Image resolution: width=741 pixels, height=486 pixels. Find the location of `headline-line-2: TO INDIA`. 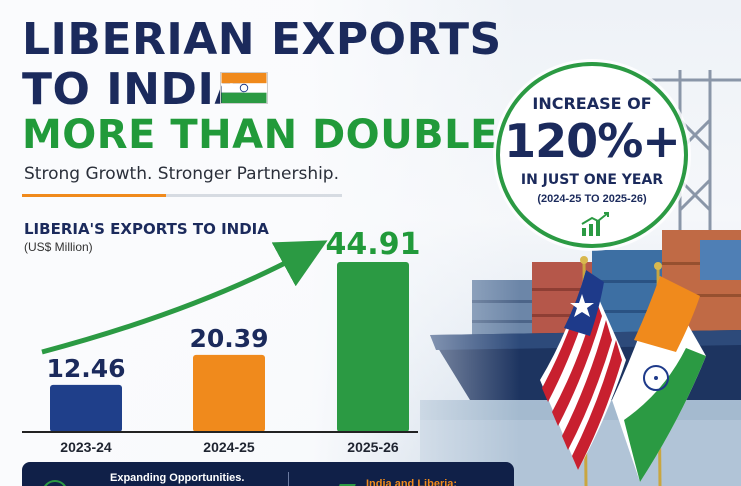

headline-line-2: TO INDIA is located at coordinates (135, 89).